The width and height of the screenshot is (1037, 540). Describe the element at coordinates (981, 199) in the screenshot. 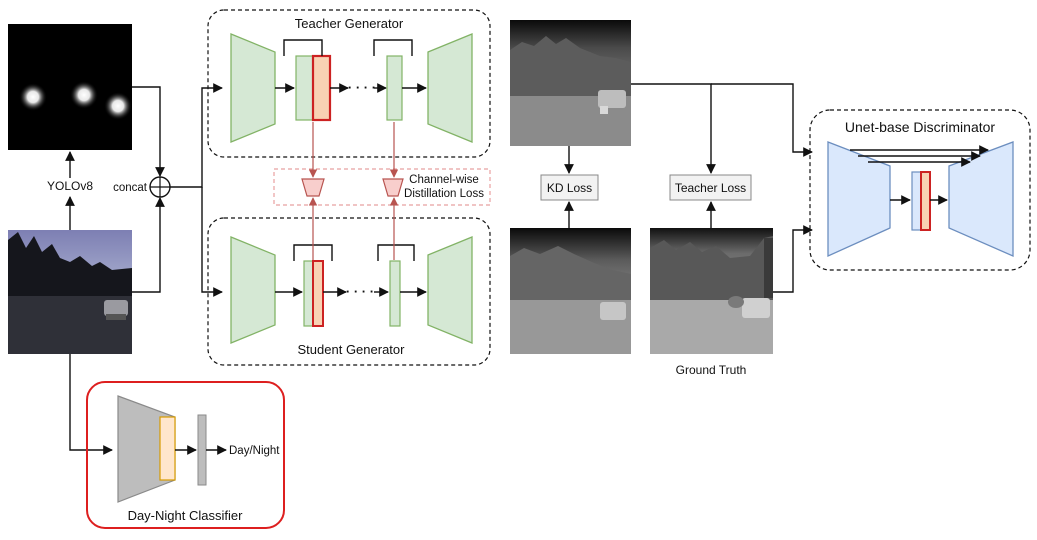

I see `discriminator-decoder` at that location.